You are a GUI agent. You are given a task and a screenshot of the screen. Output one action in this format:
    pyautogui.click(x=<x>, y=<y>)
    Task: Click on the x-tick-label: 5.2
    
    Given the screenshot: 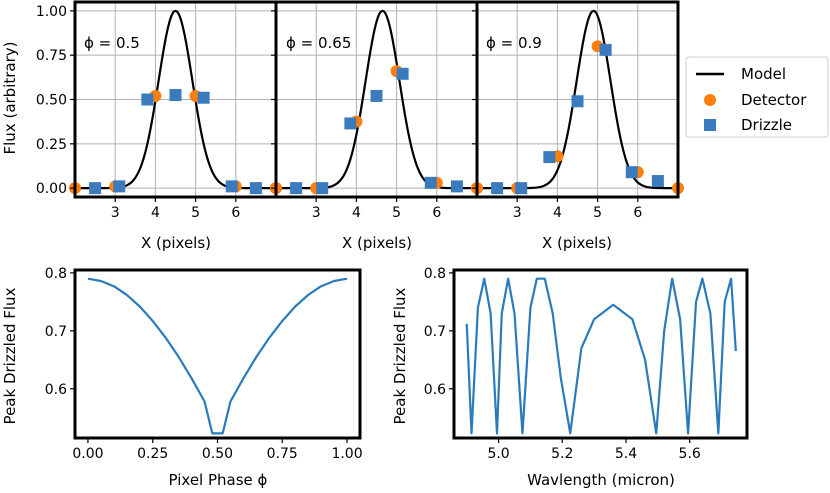 What is the action you would take?
    pyautogui.click(x=562, y=454)
    